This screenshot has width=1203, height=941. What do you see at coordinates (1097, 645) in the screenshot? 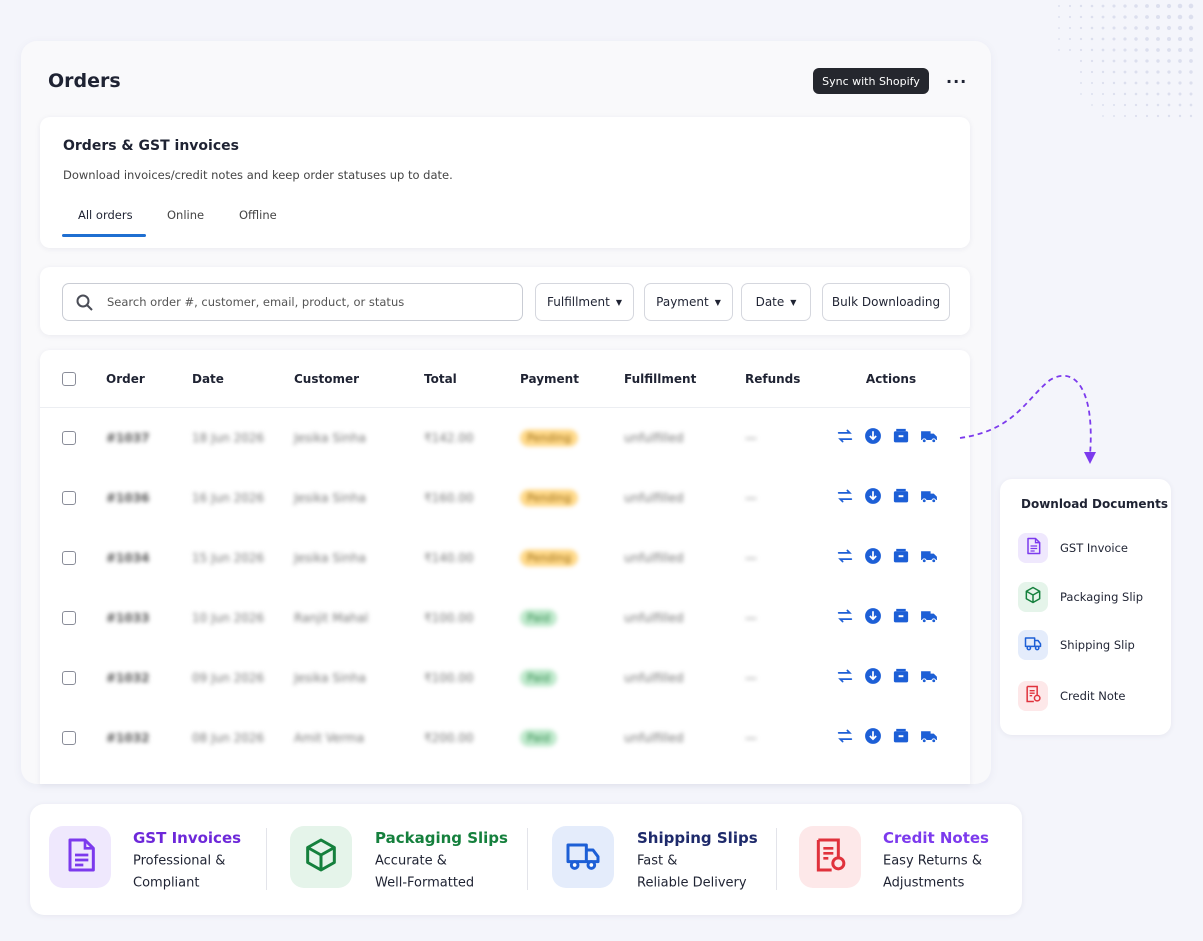
I see `popup-item: Shipping Slip` at bounding box center [1097, 645].